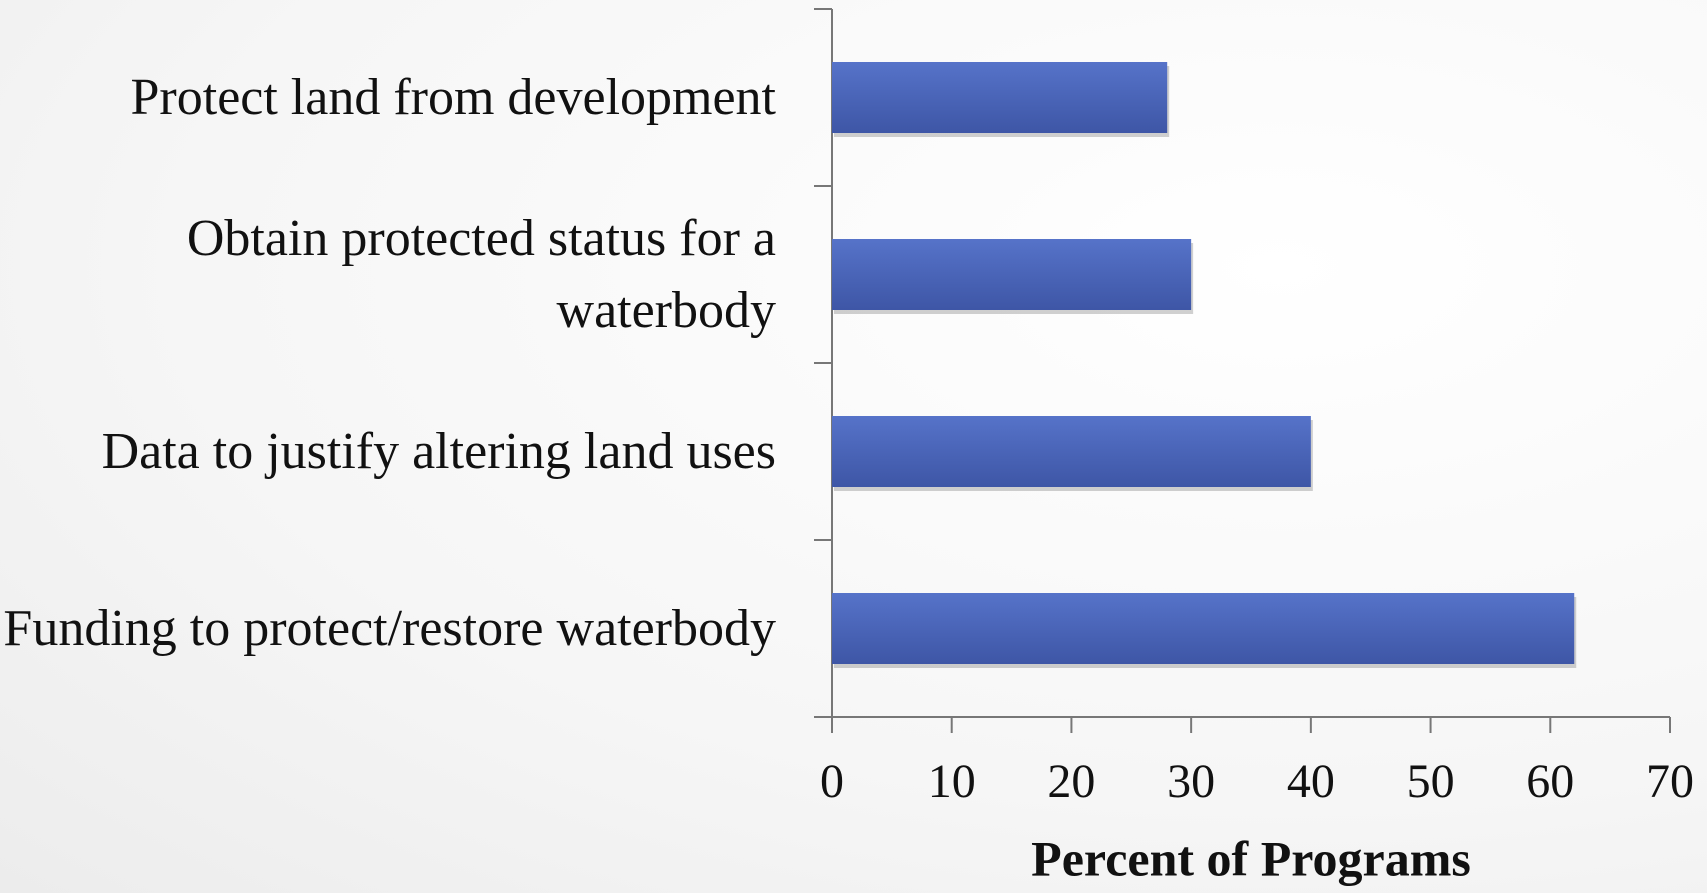 The width and height of the screenshot is (1707, 893). What do you see at coordinates (1431, 781) in the screenshot?
I see `x-tick-label: 50` at bounding box center [1431, 781].